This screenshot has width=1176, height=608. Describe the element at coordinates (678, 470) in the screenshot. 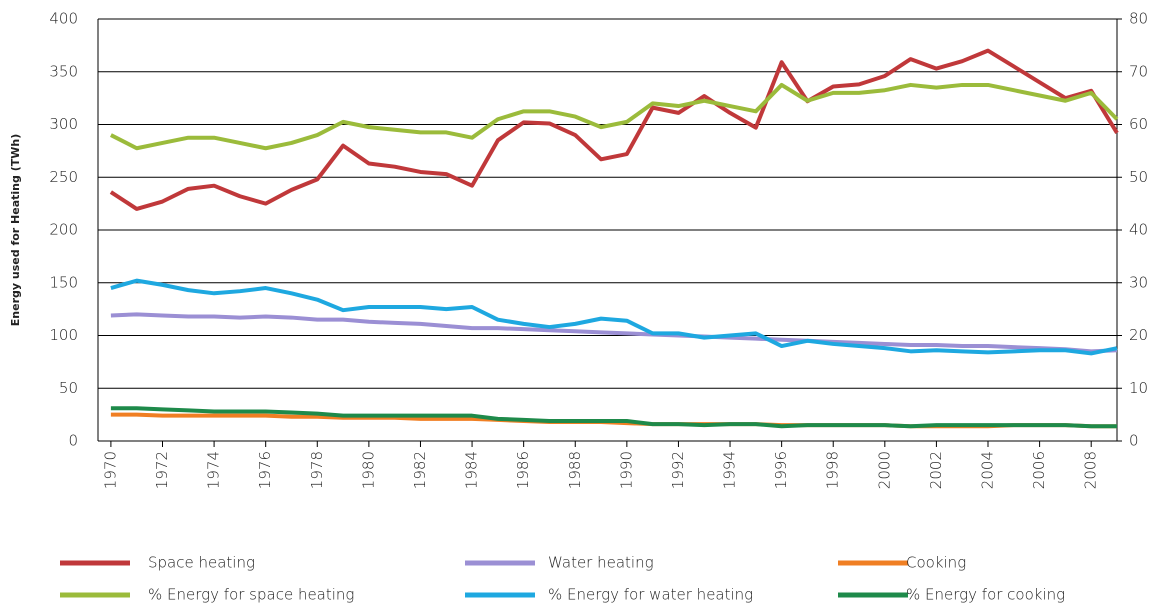

I see `x-tick-label: 1992` at that location.